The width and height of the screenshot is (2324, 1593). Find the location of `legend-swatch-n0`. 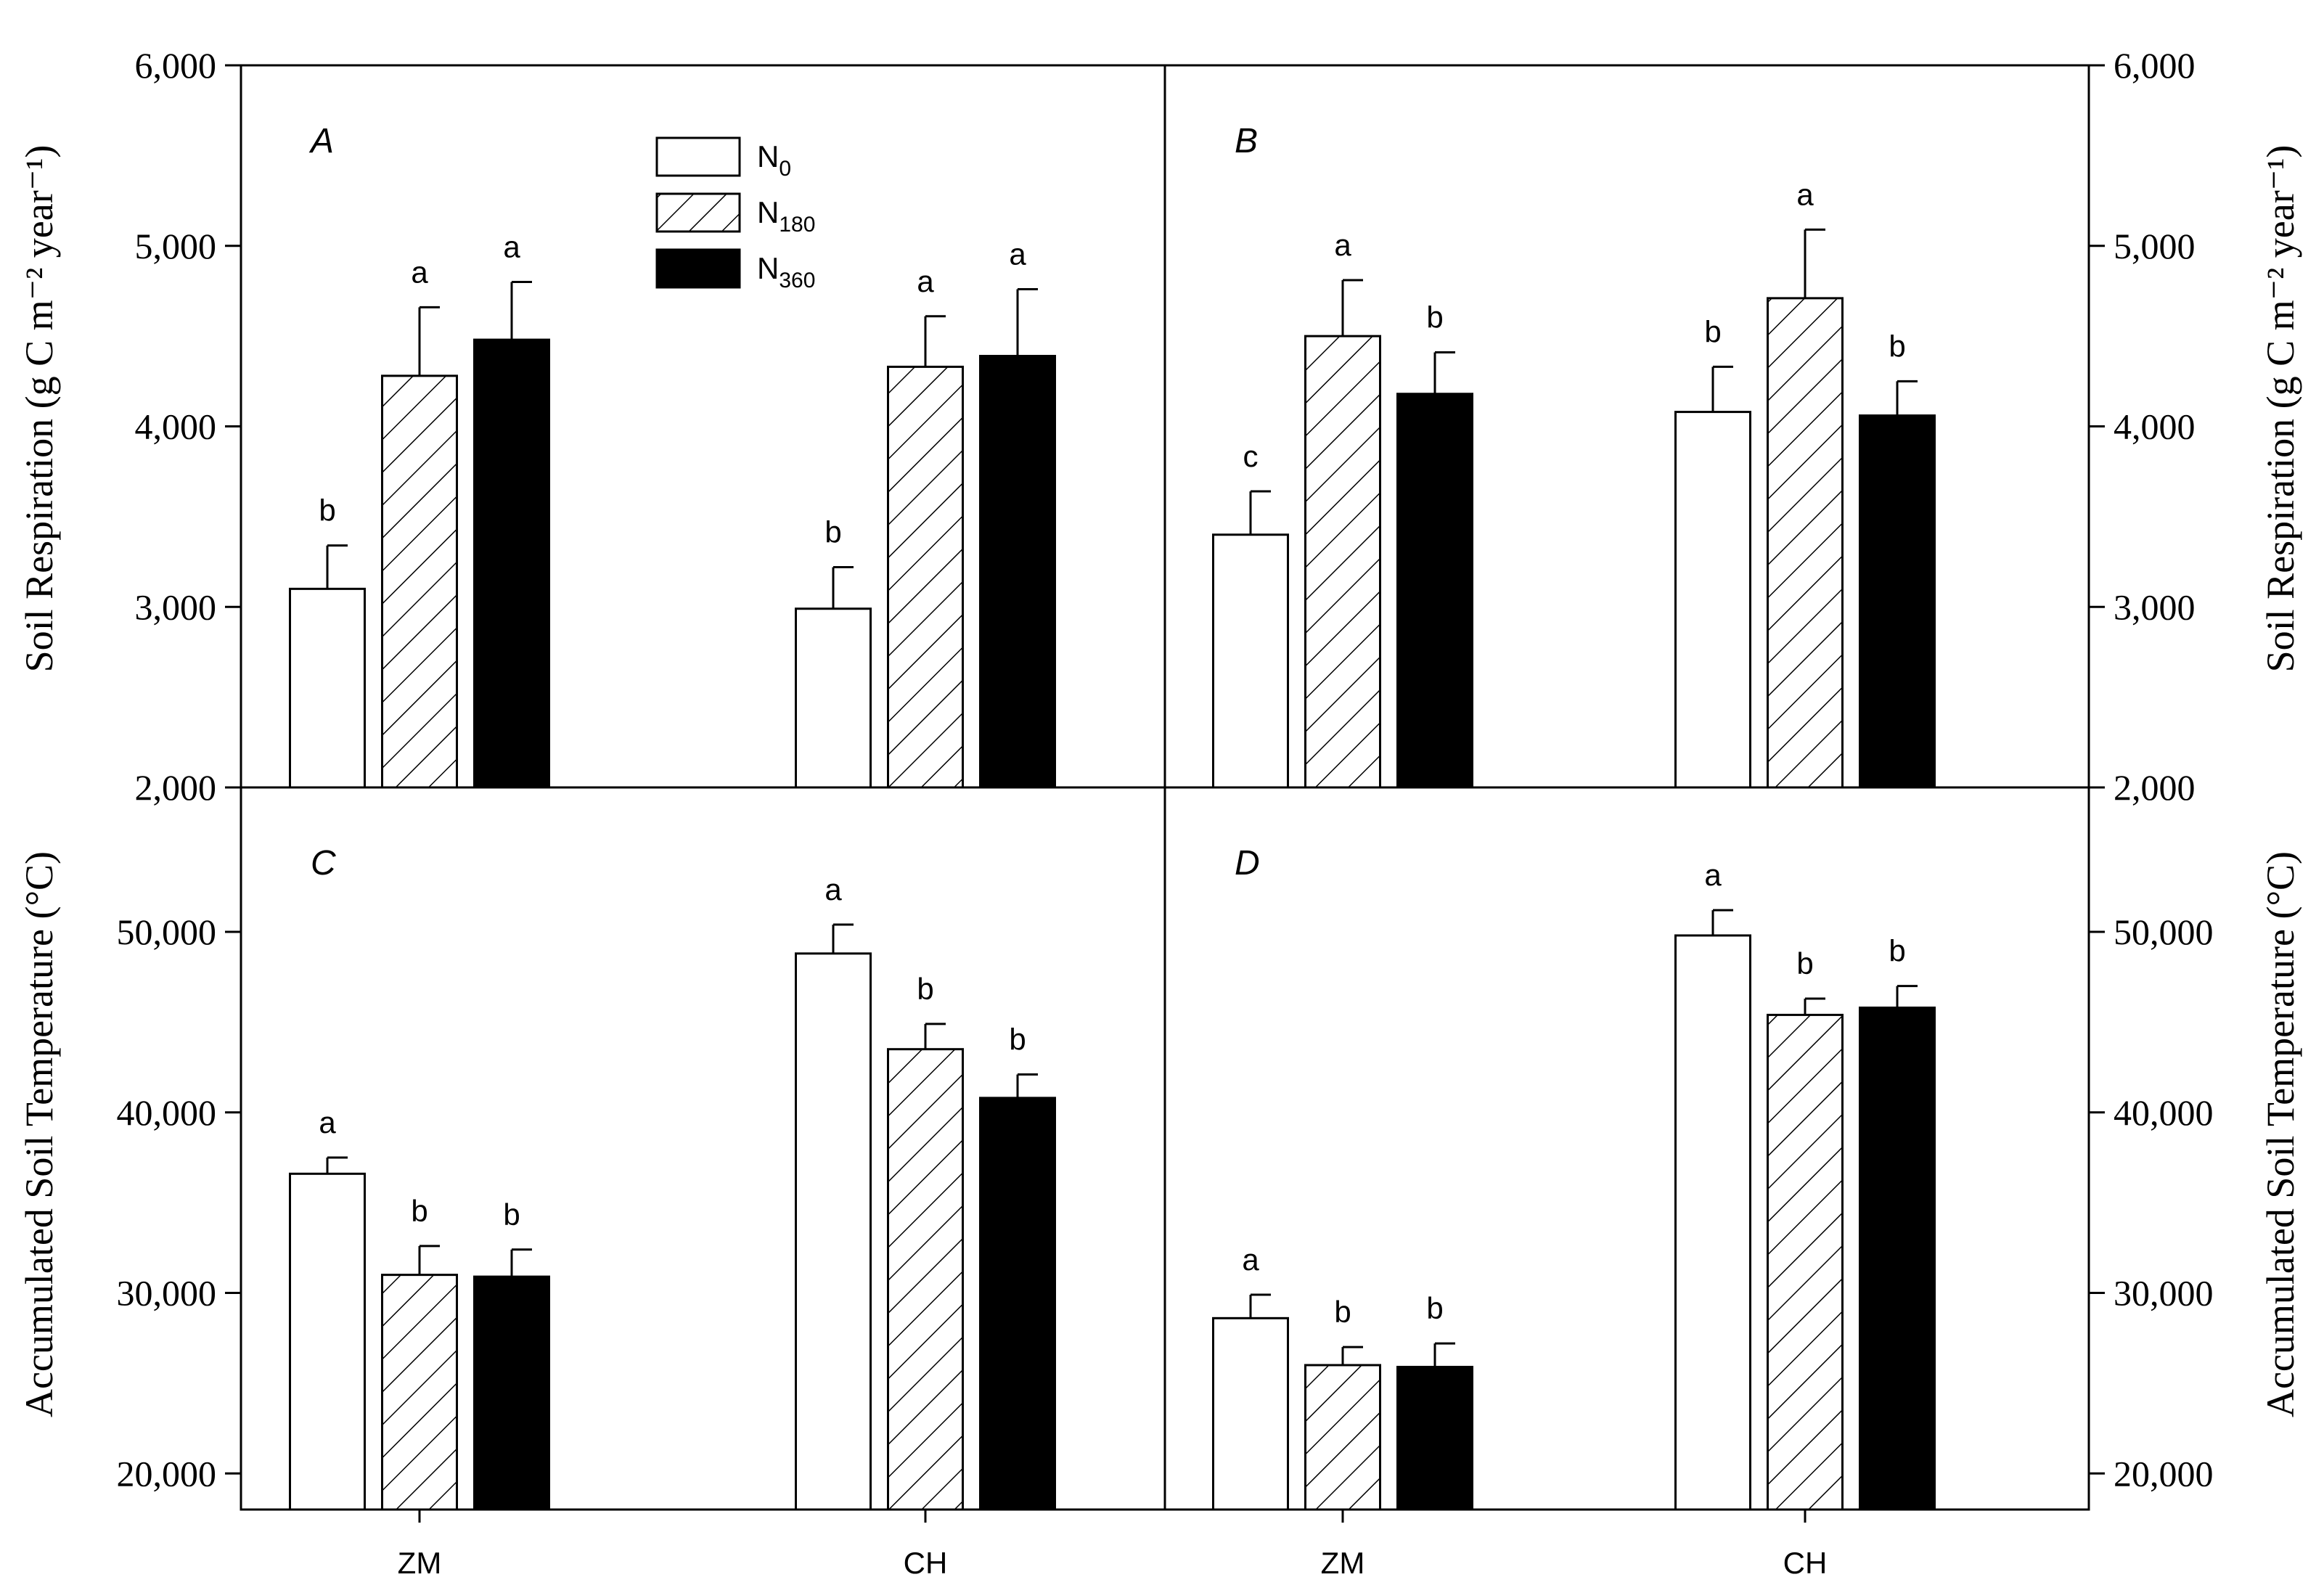

legend-swatch-n0 is located at coordinates (698, 156).